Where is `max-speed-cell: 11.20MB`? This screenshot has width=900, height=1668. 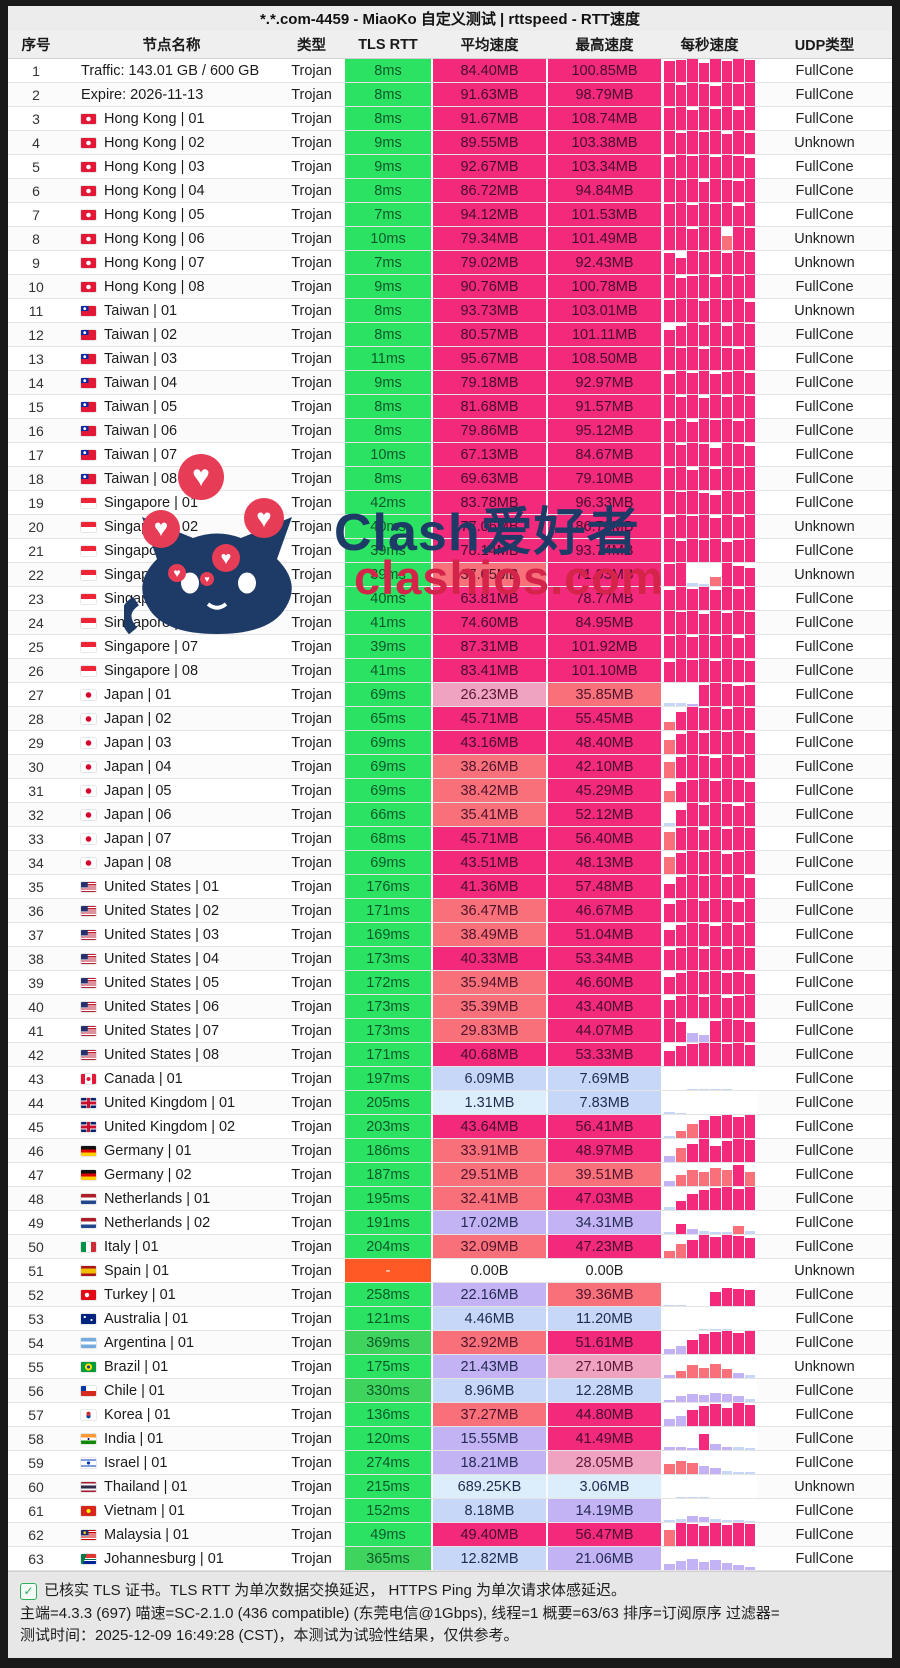
max-speed-cell: 11.20MB is located at coordinates (604, 1319).